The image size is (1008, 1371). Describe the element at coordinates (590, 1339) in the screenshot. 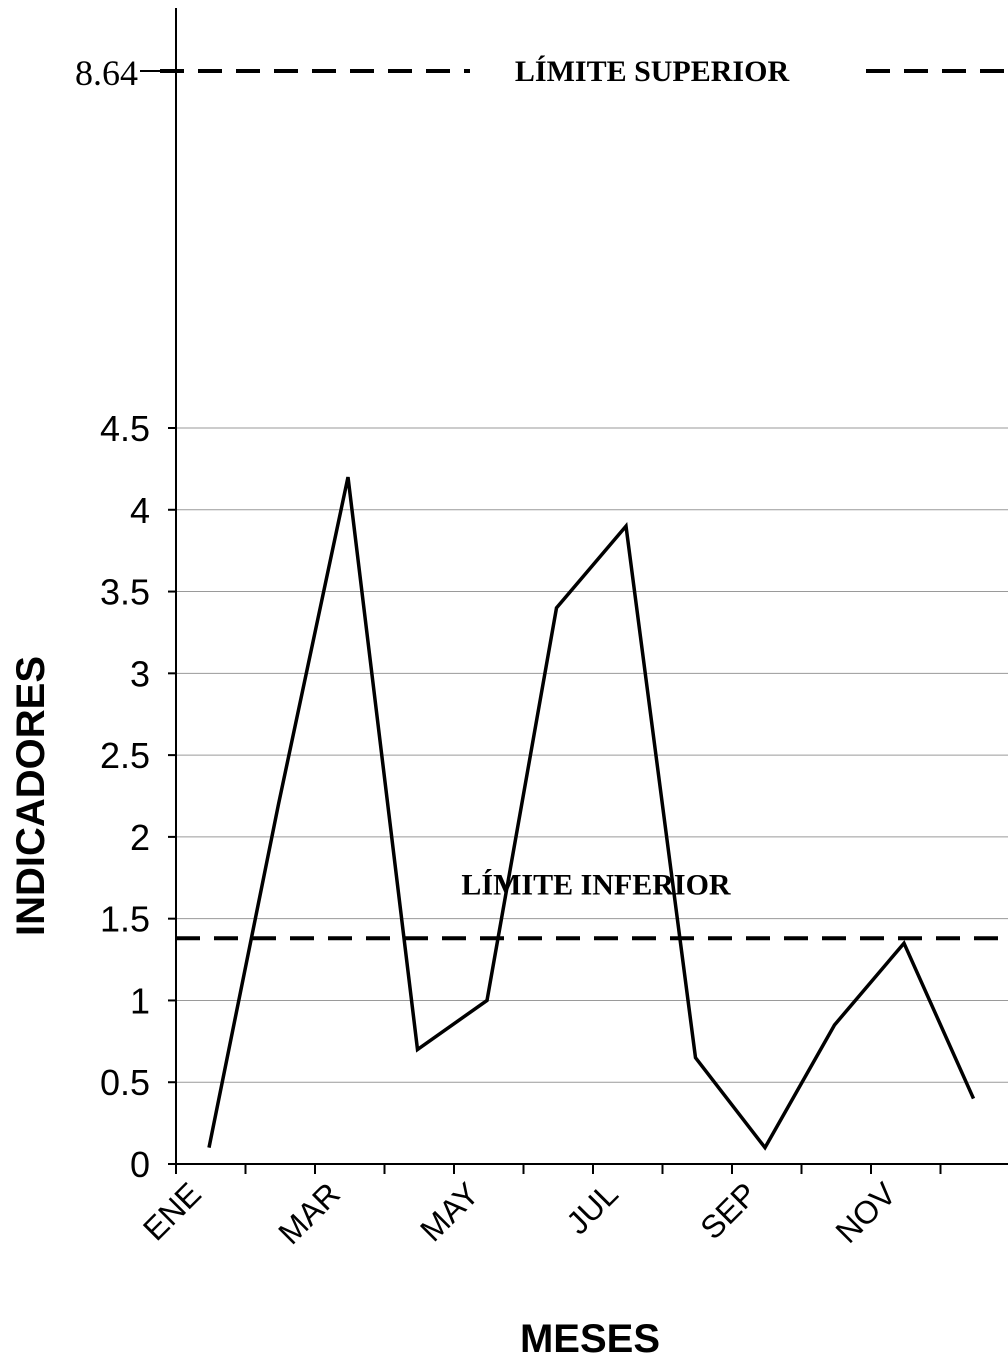

I see `x-axis-title: MESES` at that location.